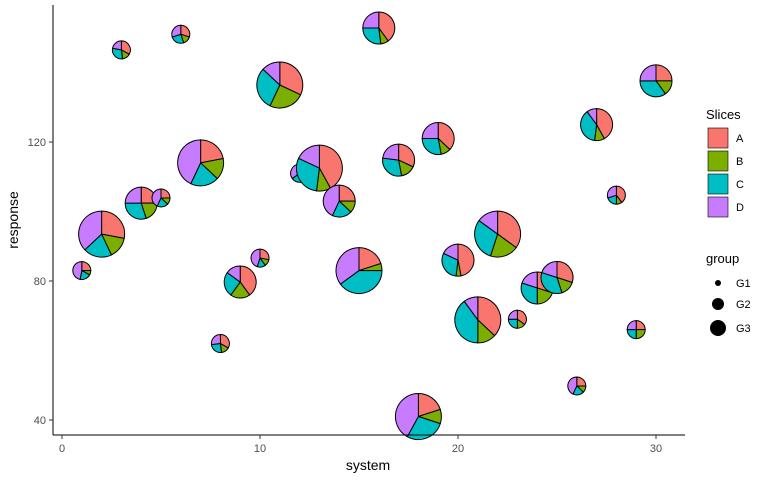 The width and height of the screenshot is (768, 485). What do you see at coordinates (718, 207) in the screenshot?
I see `legend-key-D` at bounding box center [718, 207].